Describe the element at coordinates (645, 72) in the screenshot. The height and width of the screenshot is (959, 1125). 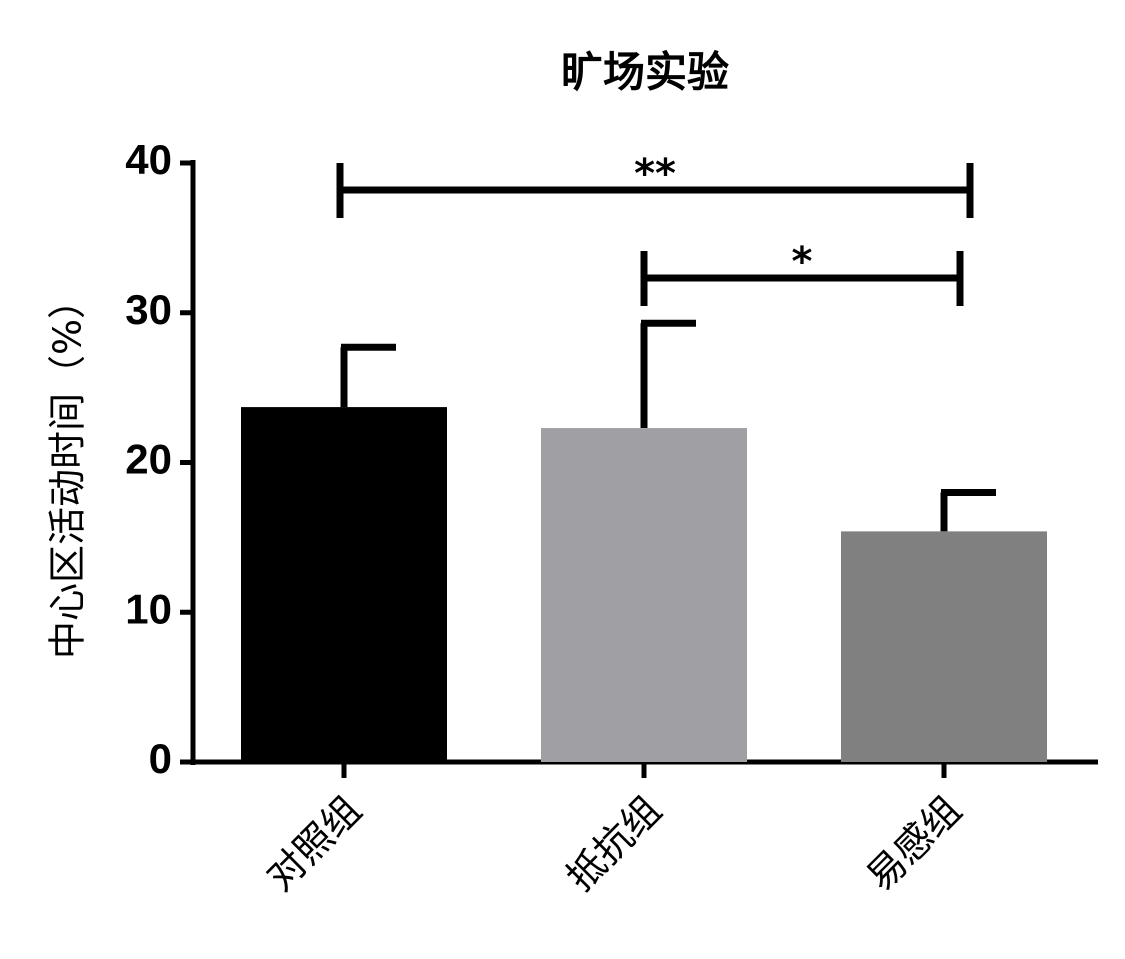
I see `chart-title: 旷场实验` at that location.